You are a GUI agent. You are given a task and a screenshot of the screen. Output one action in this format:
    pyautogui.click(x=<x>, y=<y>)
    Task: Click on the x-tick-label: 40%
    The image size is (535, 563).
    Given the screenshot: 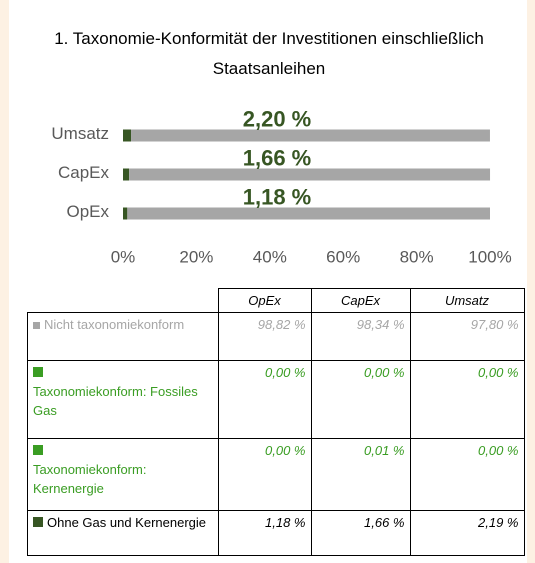 What is the action you would take?
    pyautogui.click(x=270, y=256)
    